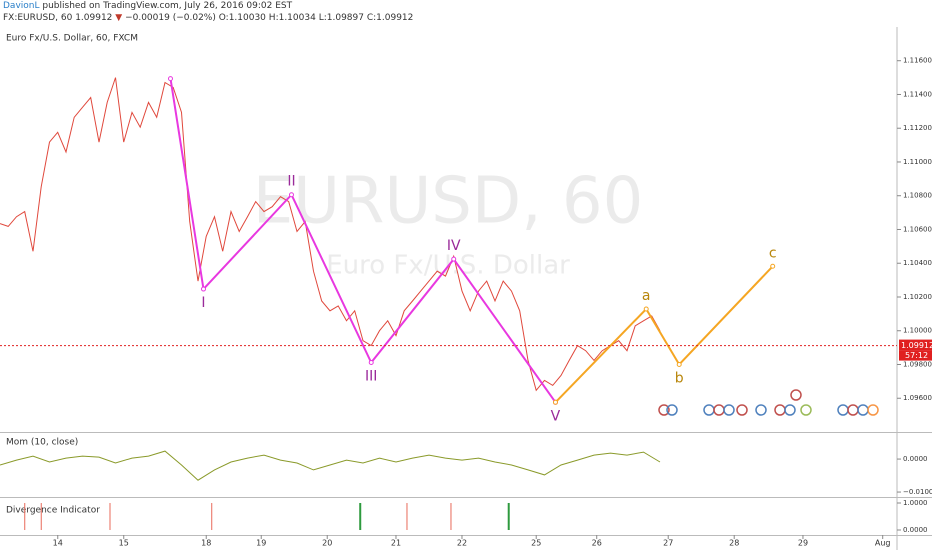 The width and height of the screenshot is (932, 550). What do you see at coordinates (883, 543) in the screenshot?
I see `x-tick-label: Aug` at bounding box center [883, 543].